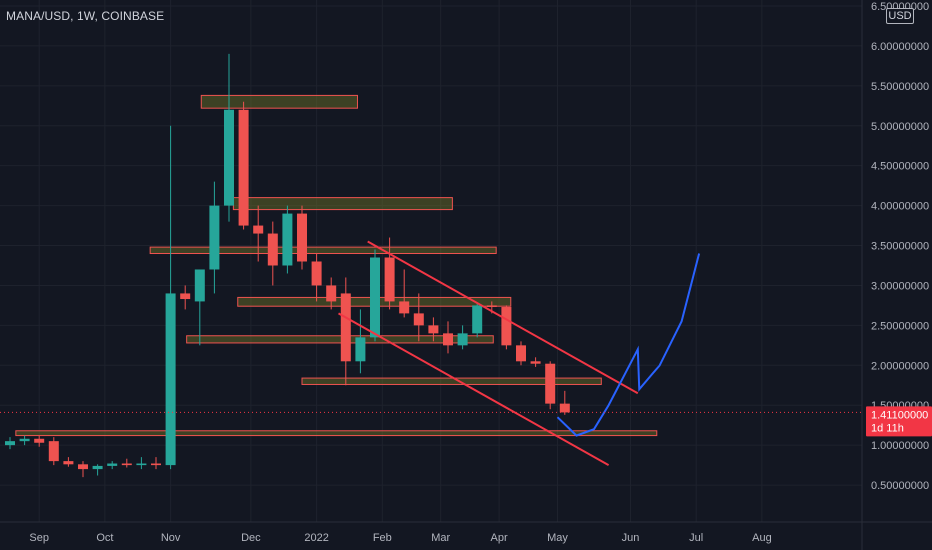 The image size is (932, 550). What do you see at coordinates (631, 538) in the screenshot?
I see `time-tick-label: Jun` at bounding box center [631, 538].